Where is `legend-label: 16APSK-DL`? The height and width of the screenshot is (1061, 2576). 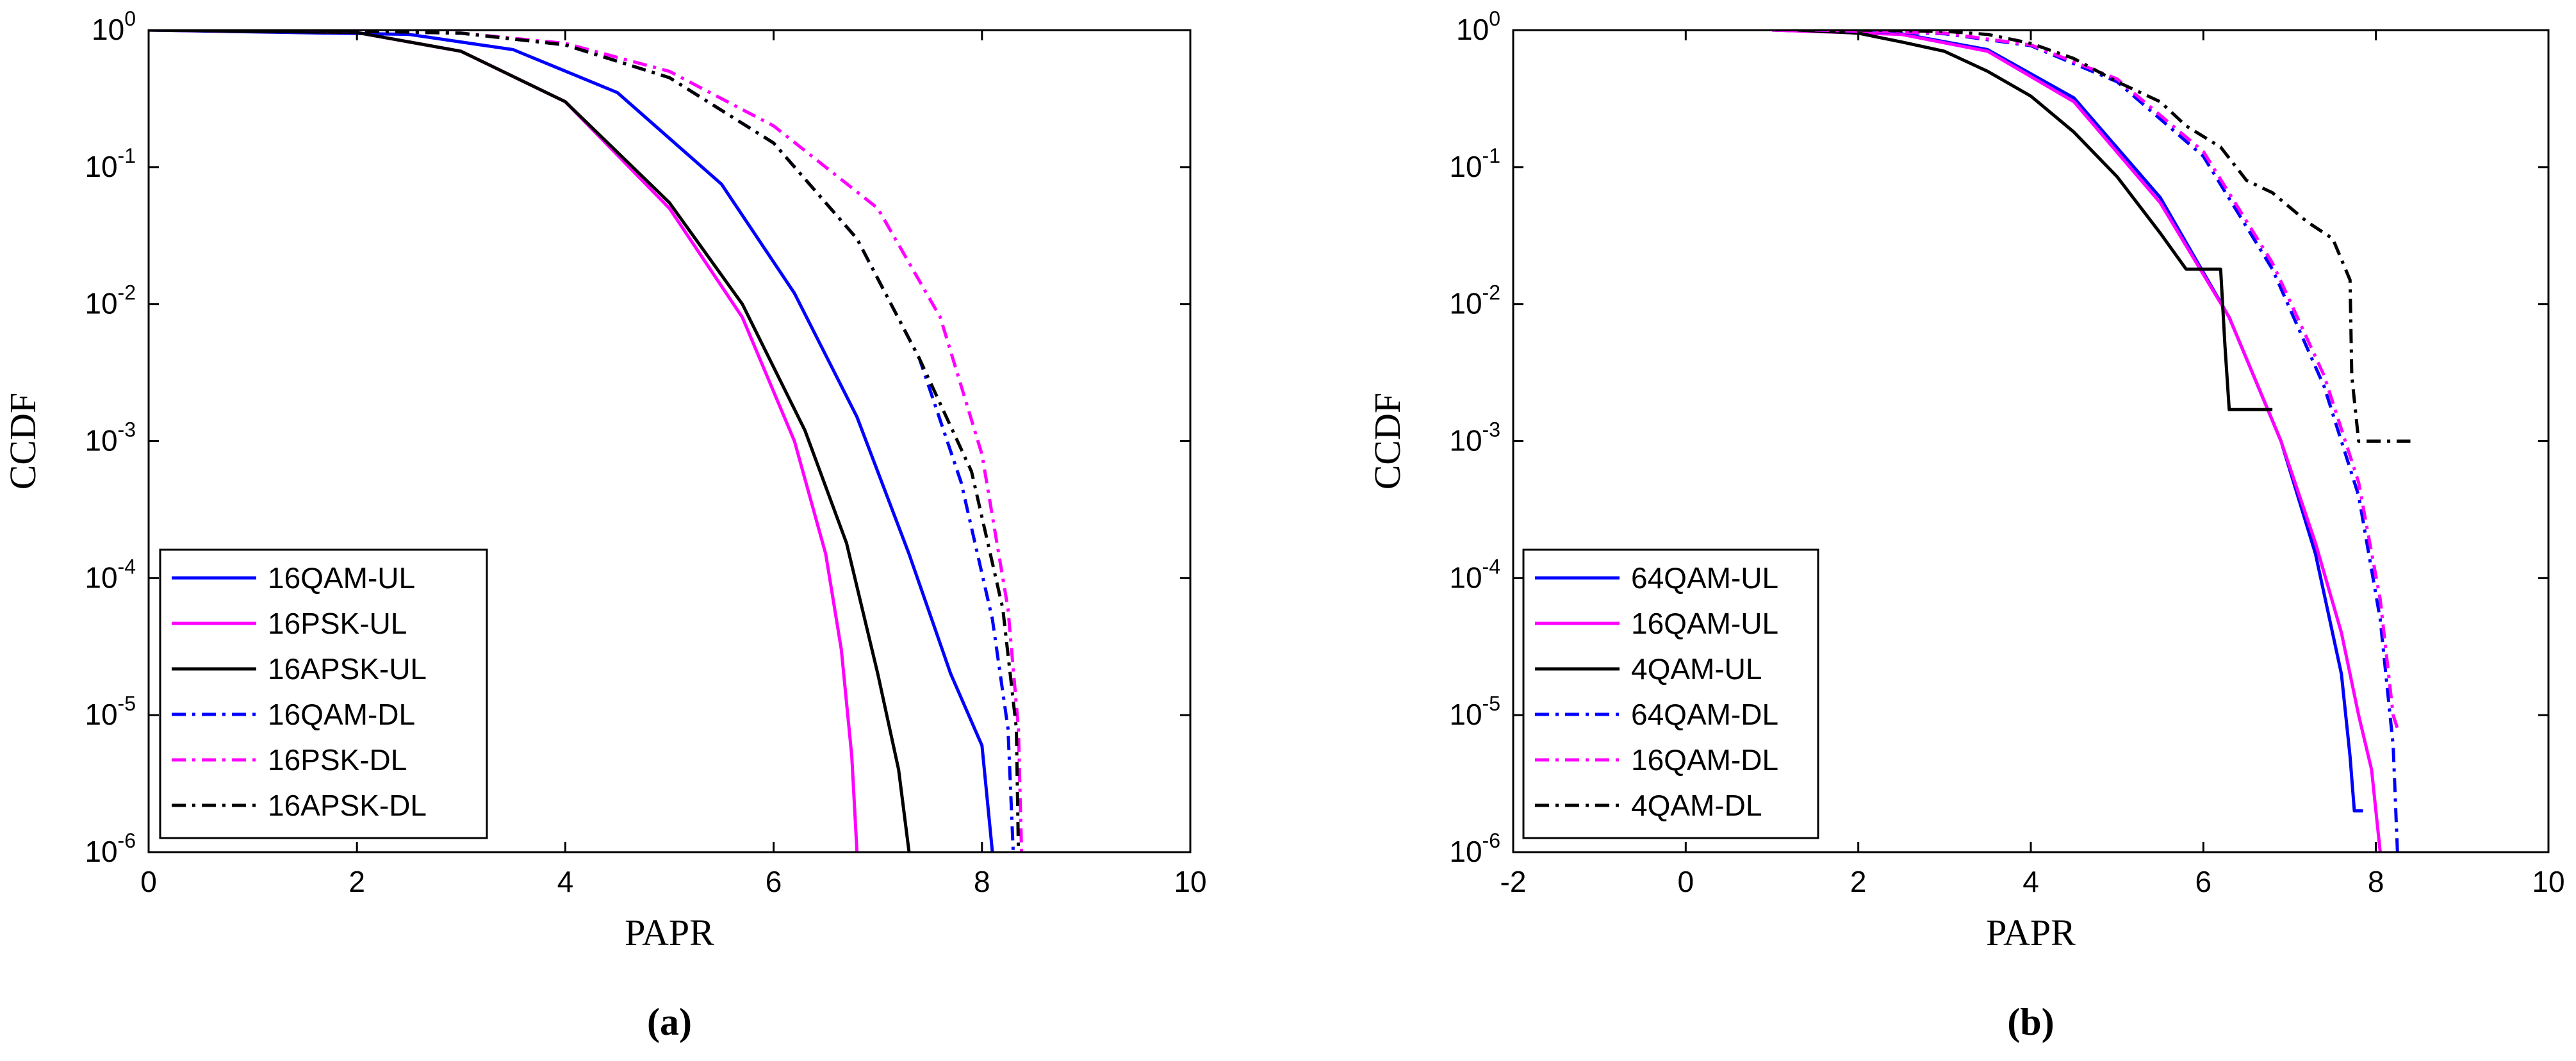
legend-label: 16APSK-DL is located at coordinates (348, 805).